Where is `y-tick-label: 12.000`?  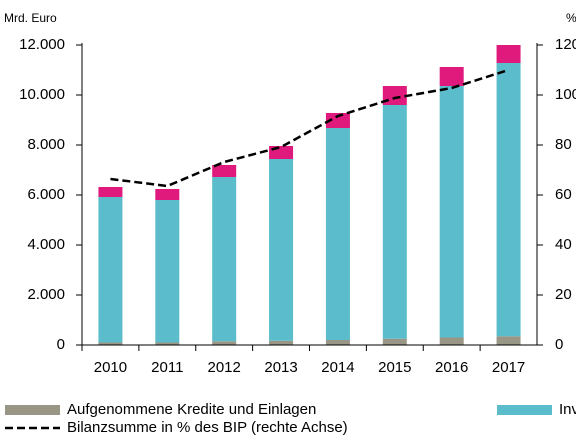
y-tick-label: 12.000 is located at coordinates (42, 44).